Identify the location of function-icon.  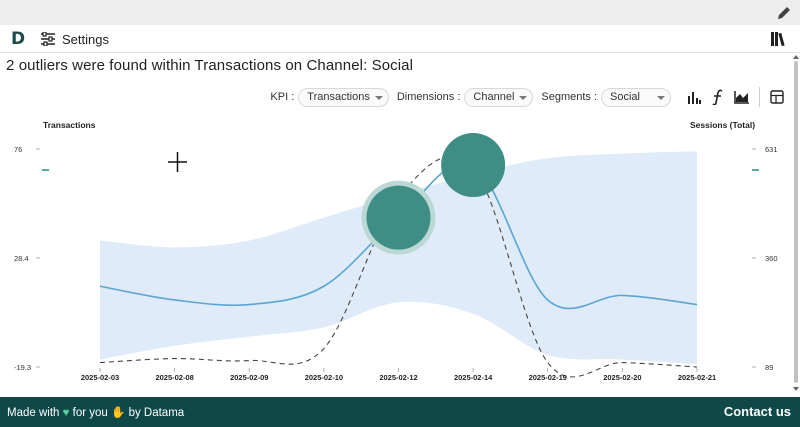
(717, 97).